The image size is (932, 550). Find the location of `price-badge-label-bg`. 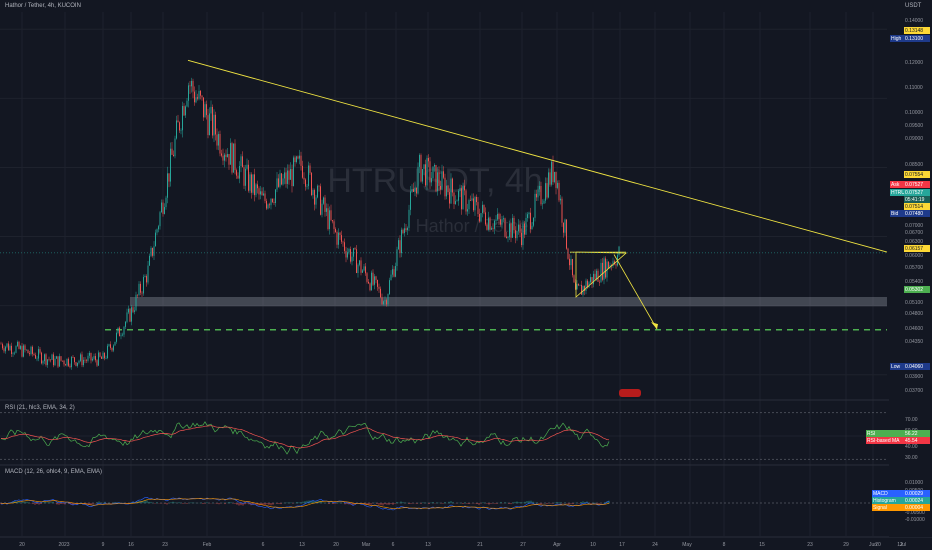

price-badge-label-bg is located at coordinates (897, 213).